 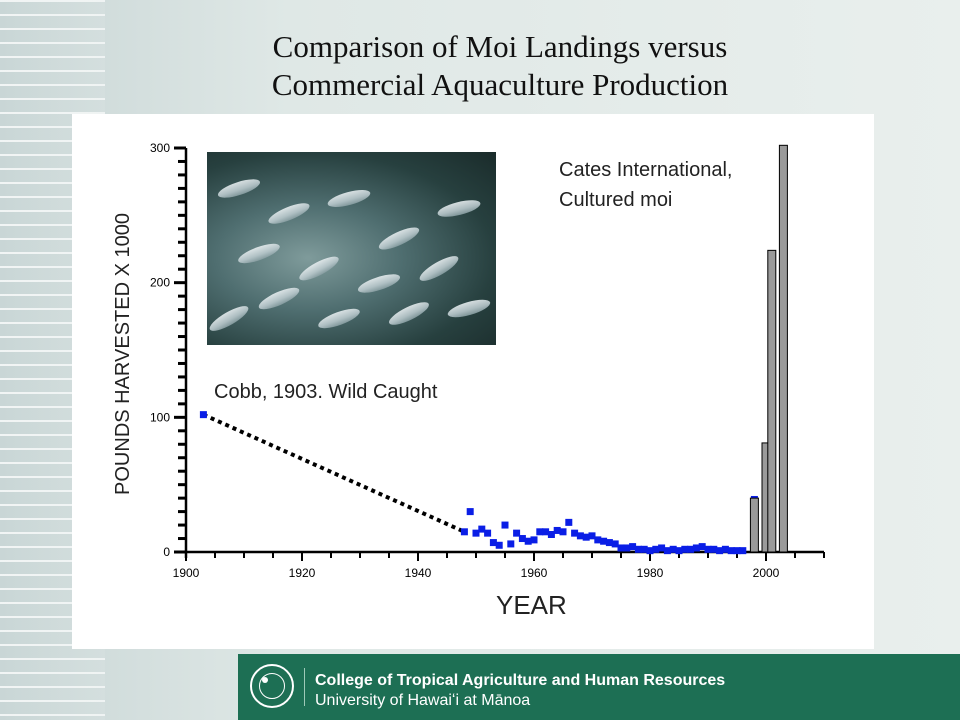 I want to click on x-tick-label: 1900, so click(x=186, y=573).